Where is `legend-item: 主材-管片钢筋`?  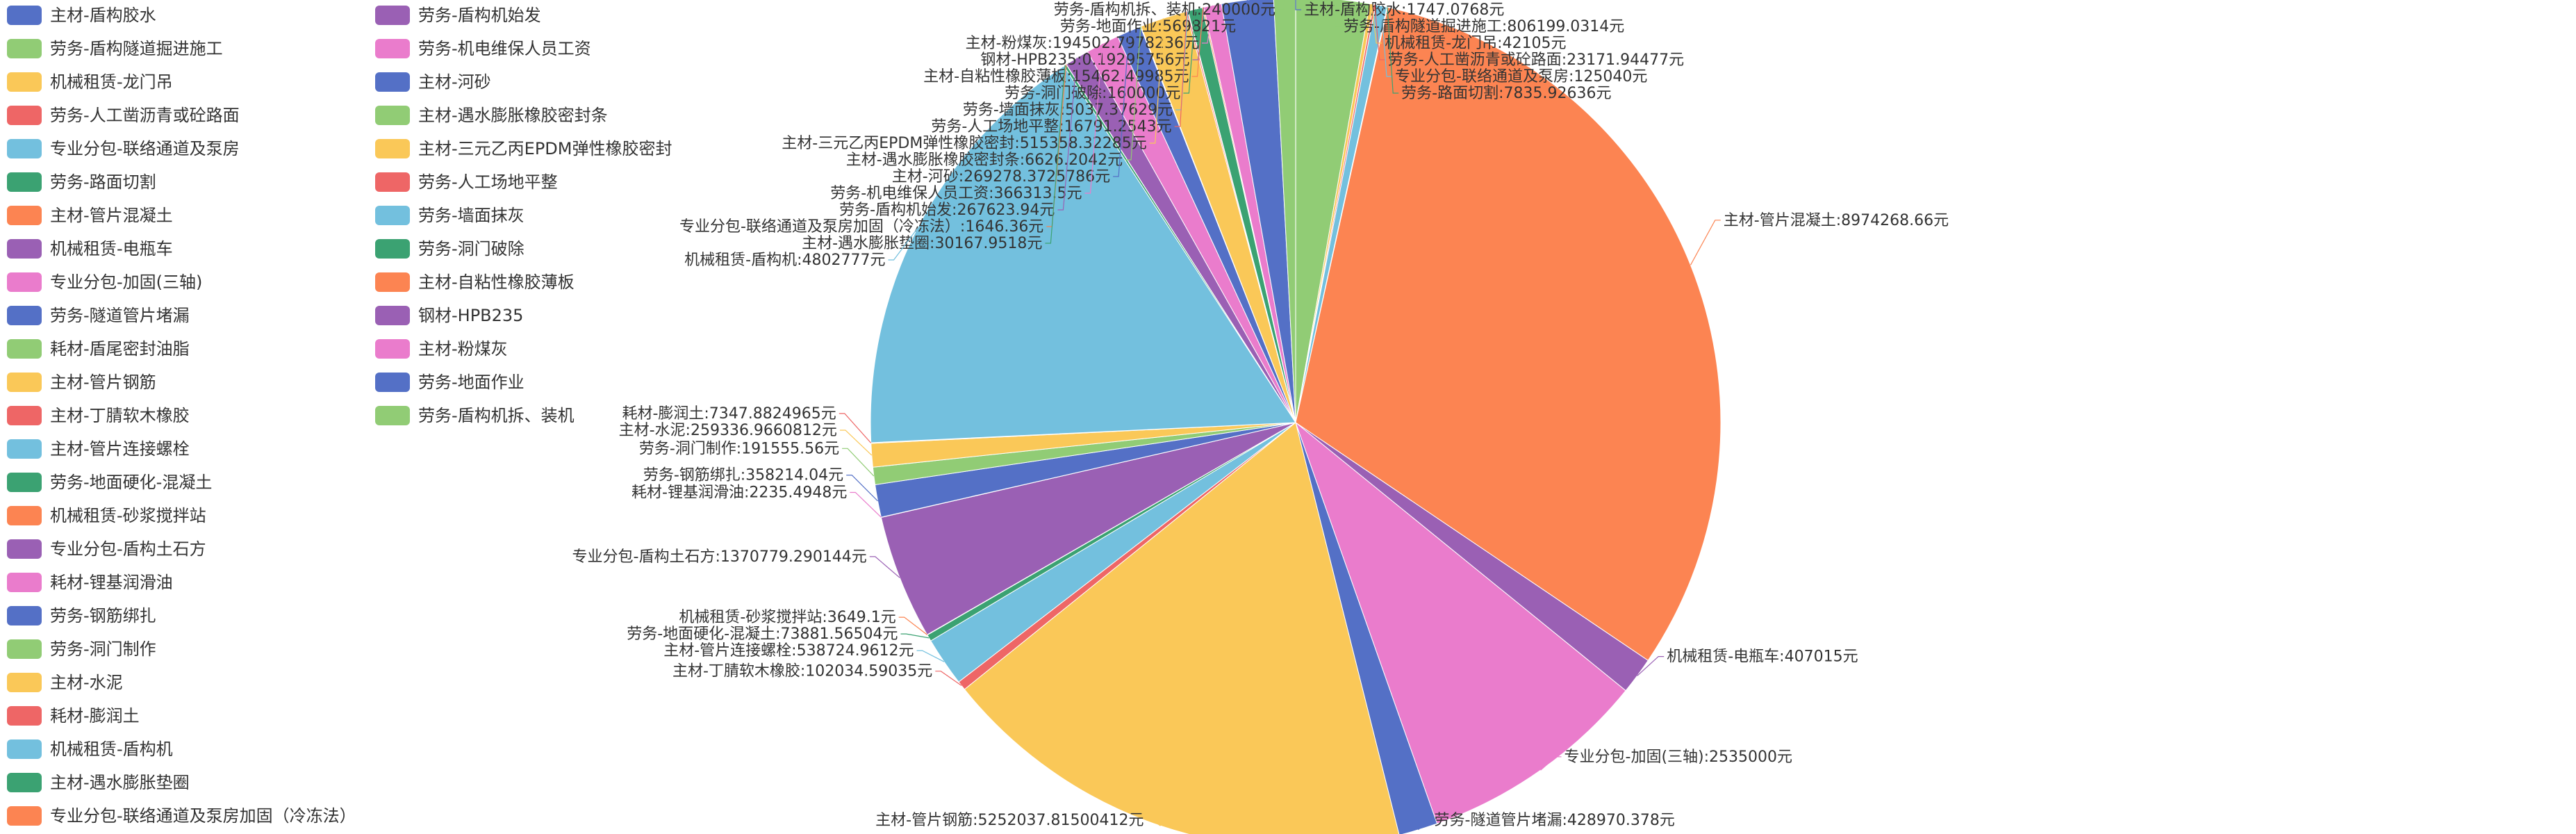
legend-item: 主材-管片钢筋 is located at coordinates (81, 382).